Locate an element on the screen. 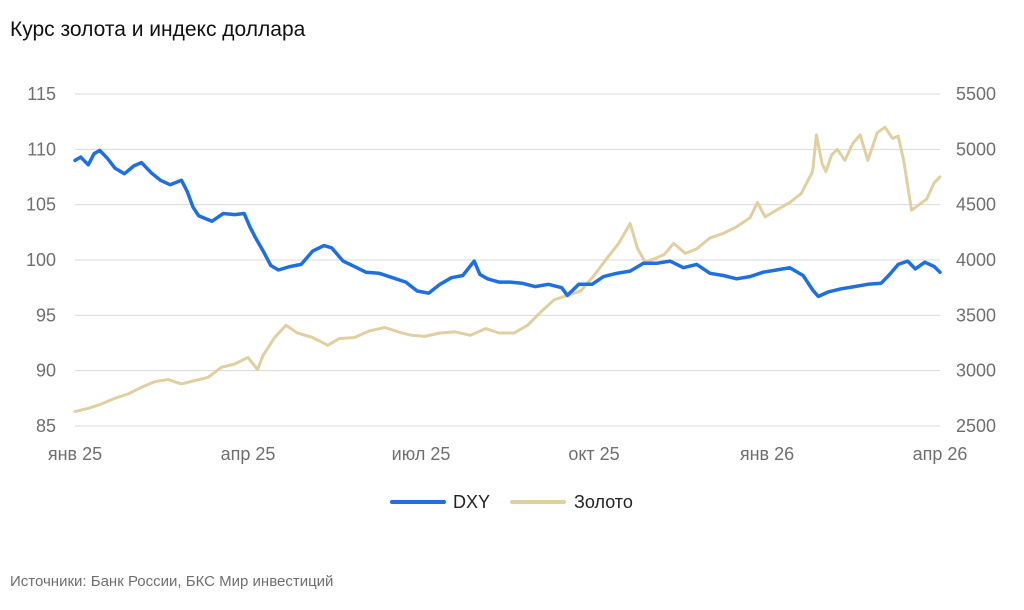 The image size is (1024, 610). legend-label-dxy: DXY is located at coordinates (471, 502).